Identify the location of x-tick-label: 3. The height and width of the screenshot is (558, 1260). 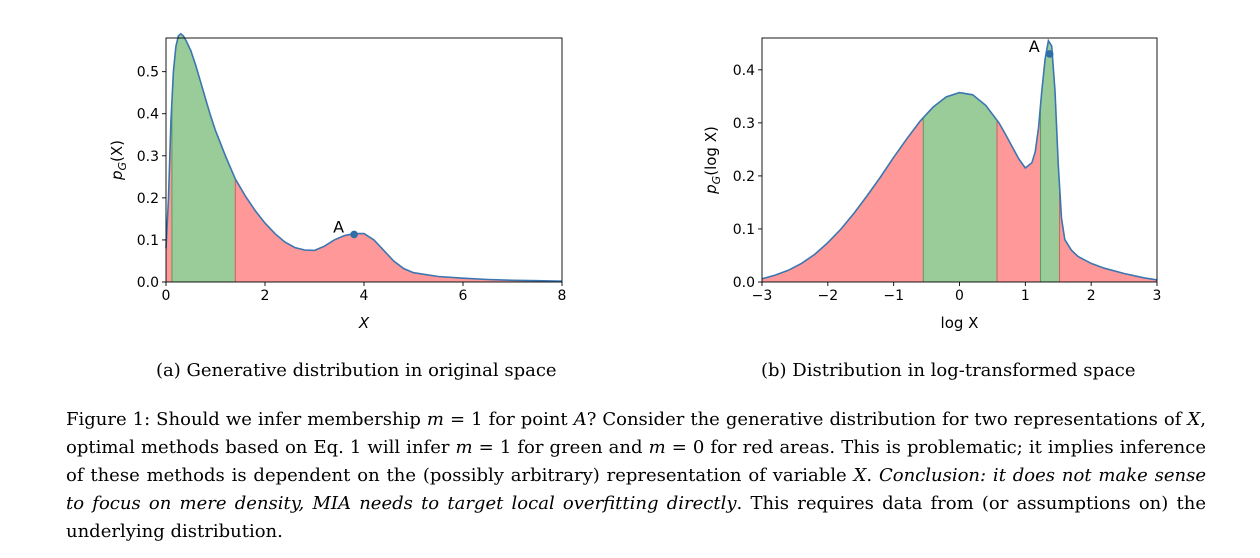
(1157, 296).